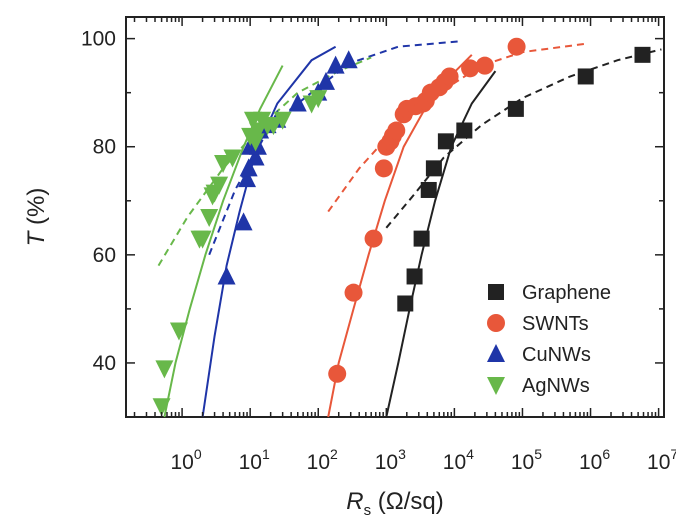  I want to click on legend: Graphene SWNTs CuNWs AgNWs, so click(549, 339).